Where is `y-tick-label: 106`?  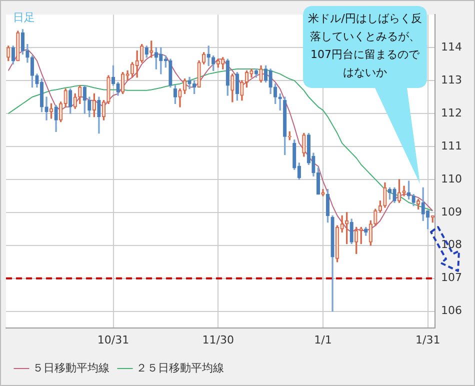
y-tick-label: 106 is located at coordinates (451, 311).